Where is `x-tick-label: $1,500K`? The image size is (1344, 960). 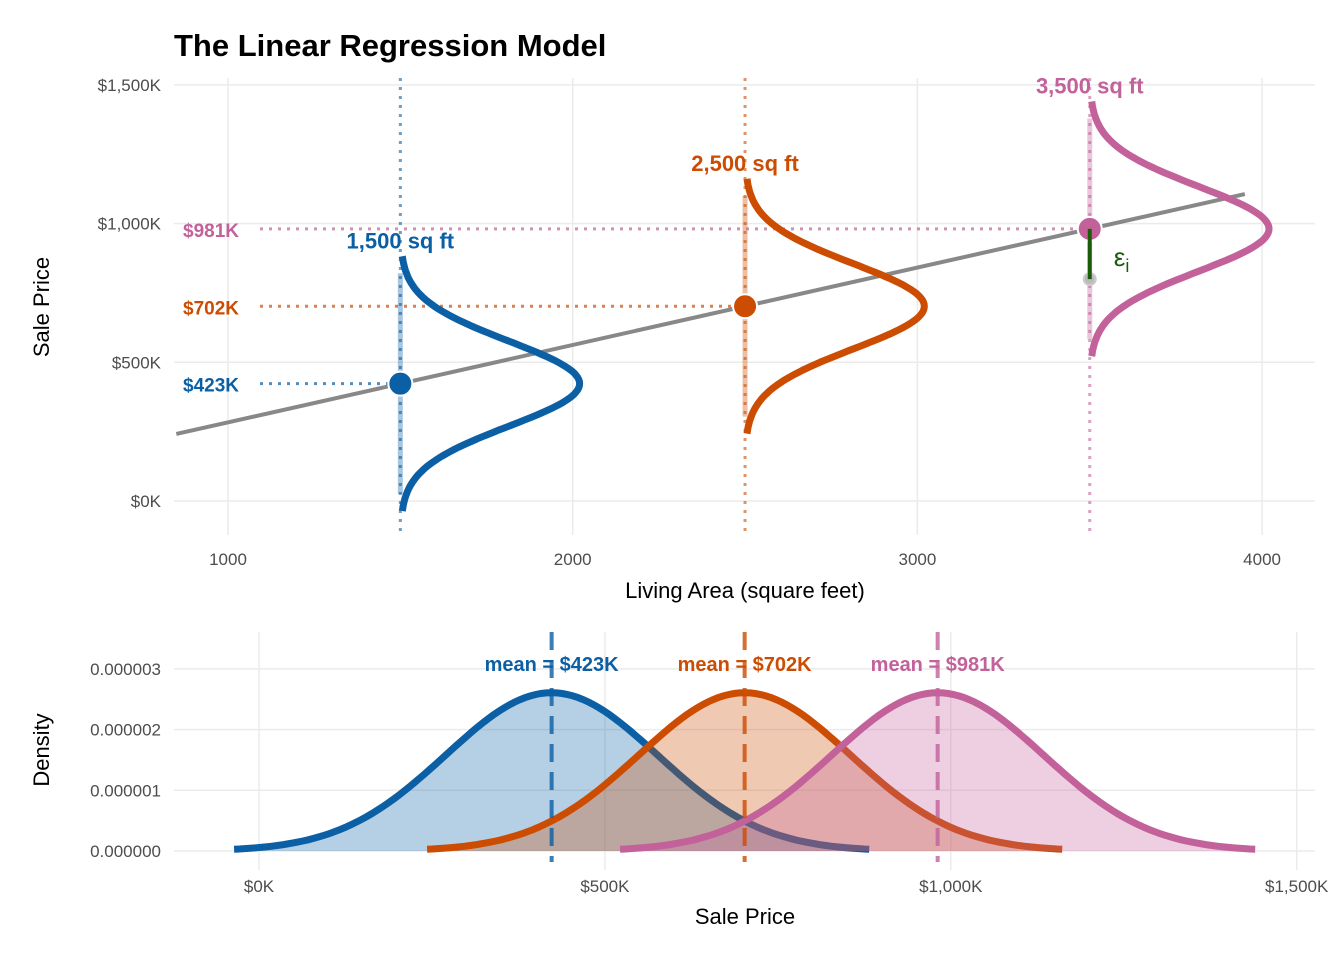 x-tick-label: $1,500K is located at coordinates (1297, 886).